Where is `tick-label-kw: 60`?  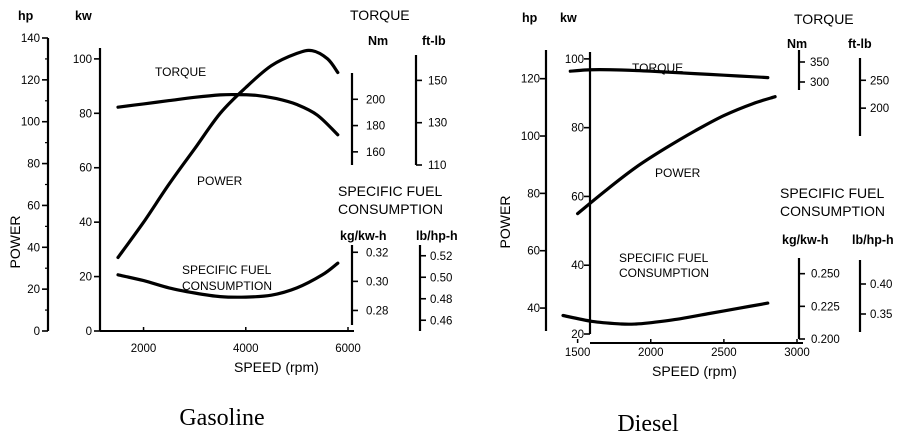
tick-label-kw: 60 is located at coordinates (577, 197).